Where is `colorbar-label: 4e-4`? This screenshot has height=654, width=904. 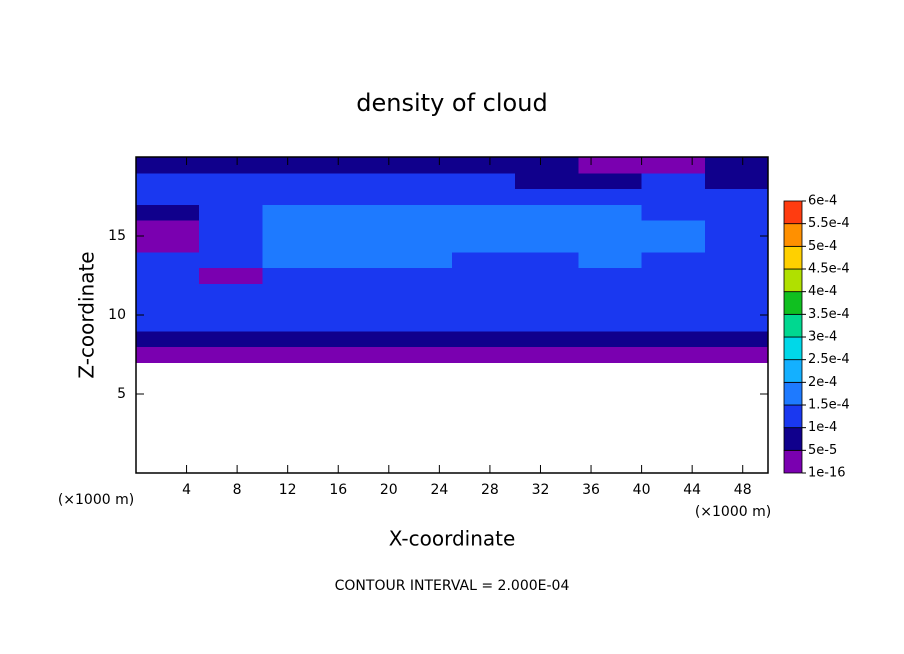 colorbar-label: 4e-4 is located at coordinates (822, 291).